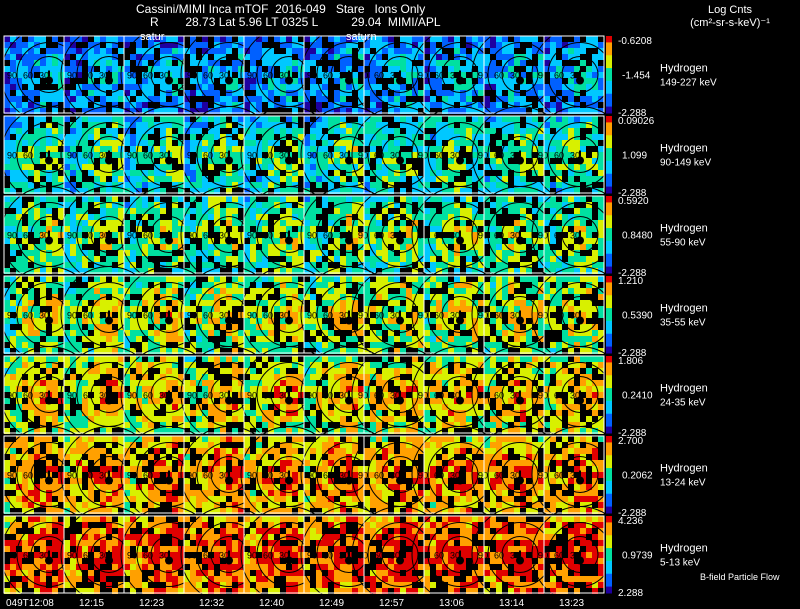  Describe the element at coordinates (312, 76) in the screenshot. I see `contour-label: 90` at that location.